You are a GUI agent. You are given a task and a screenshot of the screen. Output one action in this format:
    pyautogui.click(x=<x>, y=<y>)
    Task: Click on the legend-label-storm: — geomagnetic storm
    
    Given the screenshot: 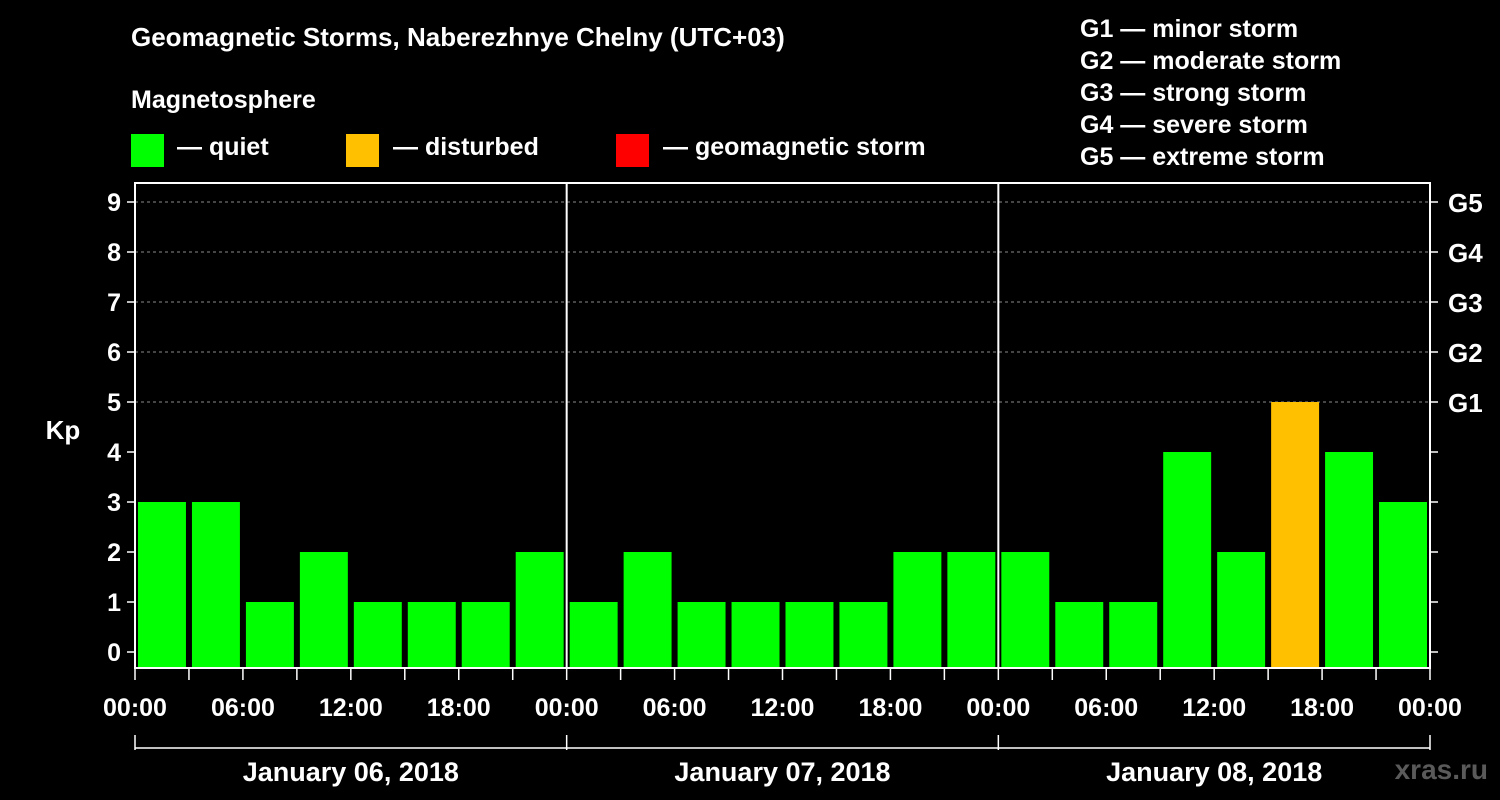 What is the action you would take?
    pyautogui.click(x=794, y=147)
    